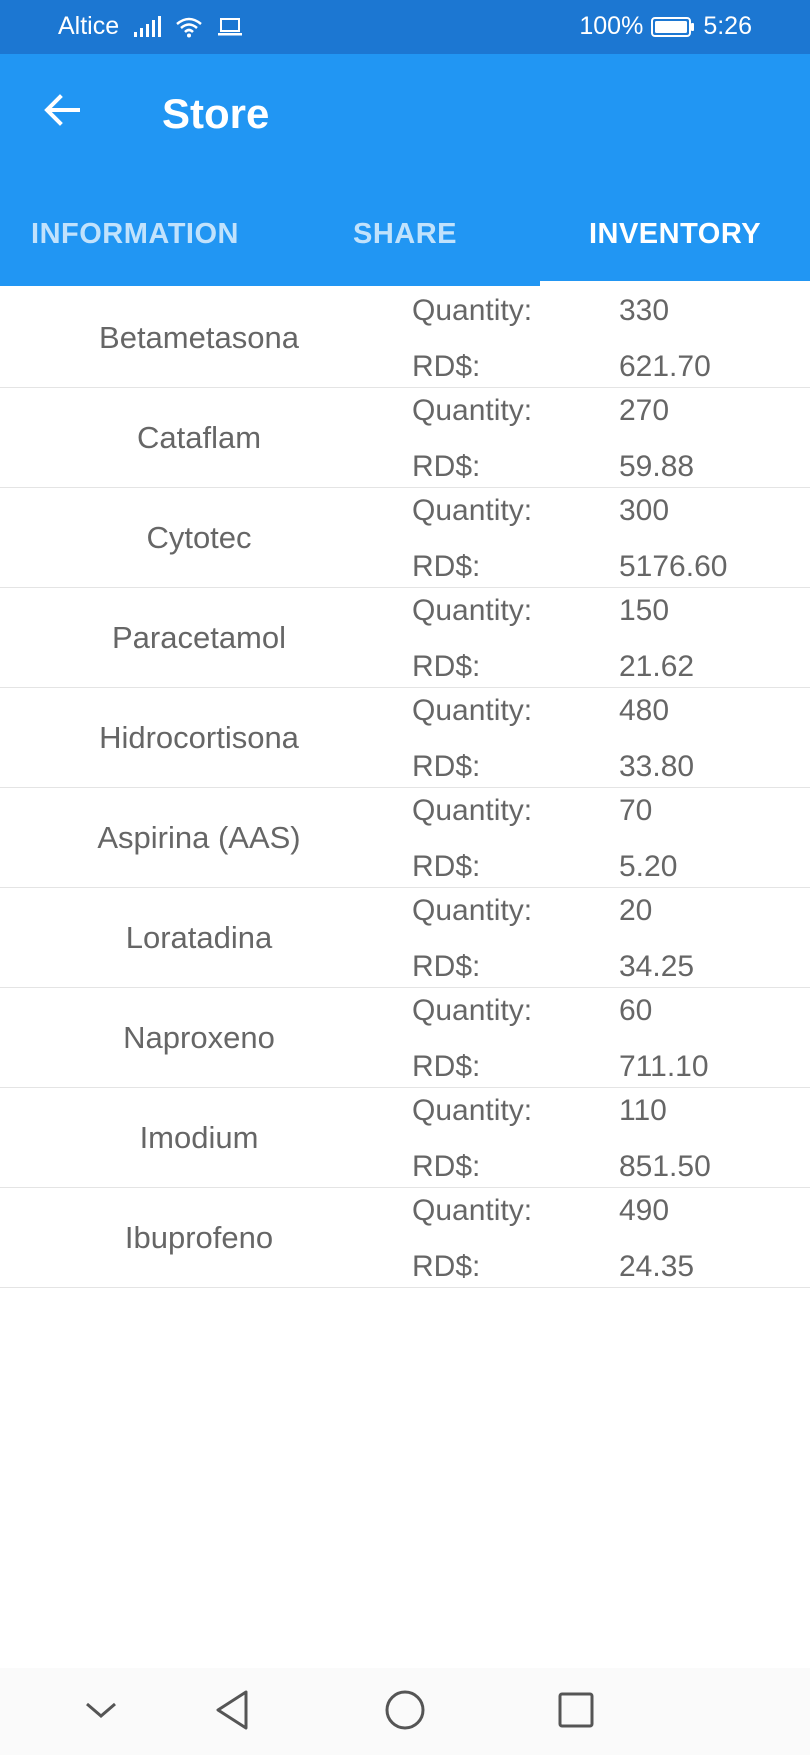  I want to click on list-item: Cytotec Quantity: 300 RD$: 5176.60, so click(405, 538).